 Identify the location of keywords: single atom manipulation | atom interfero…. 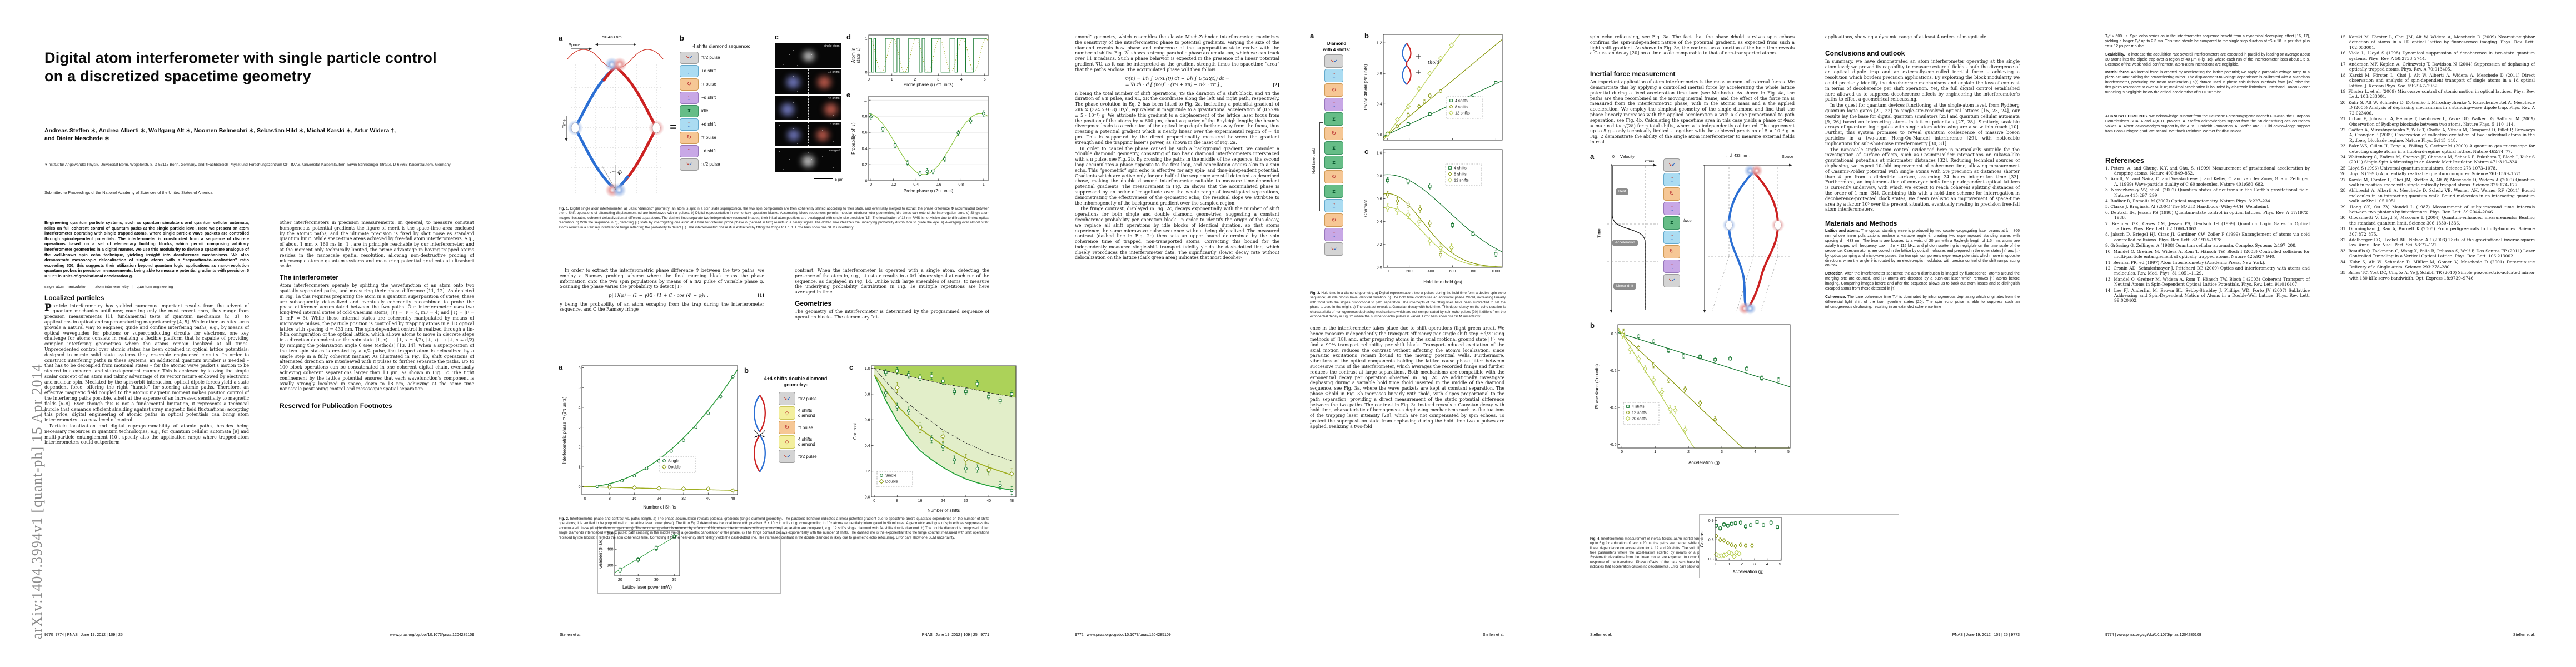
(108, 287).